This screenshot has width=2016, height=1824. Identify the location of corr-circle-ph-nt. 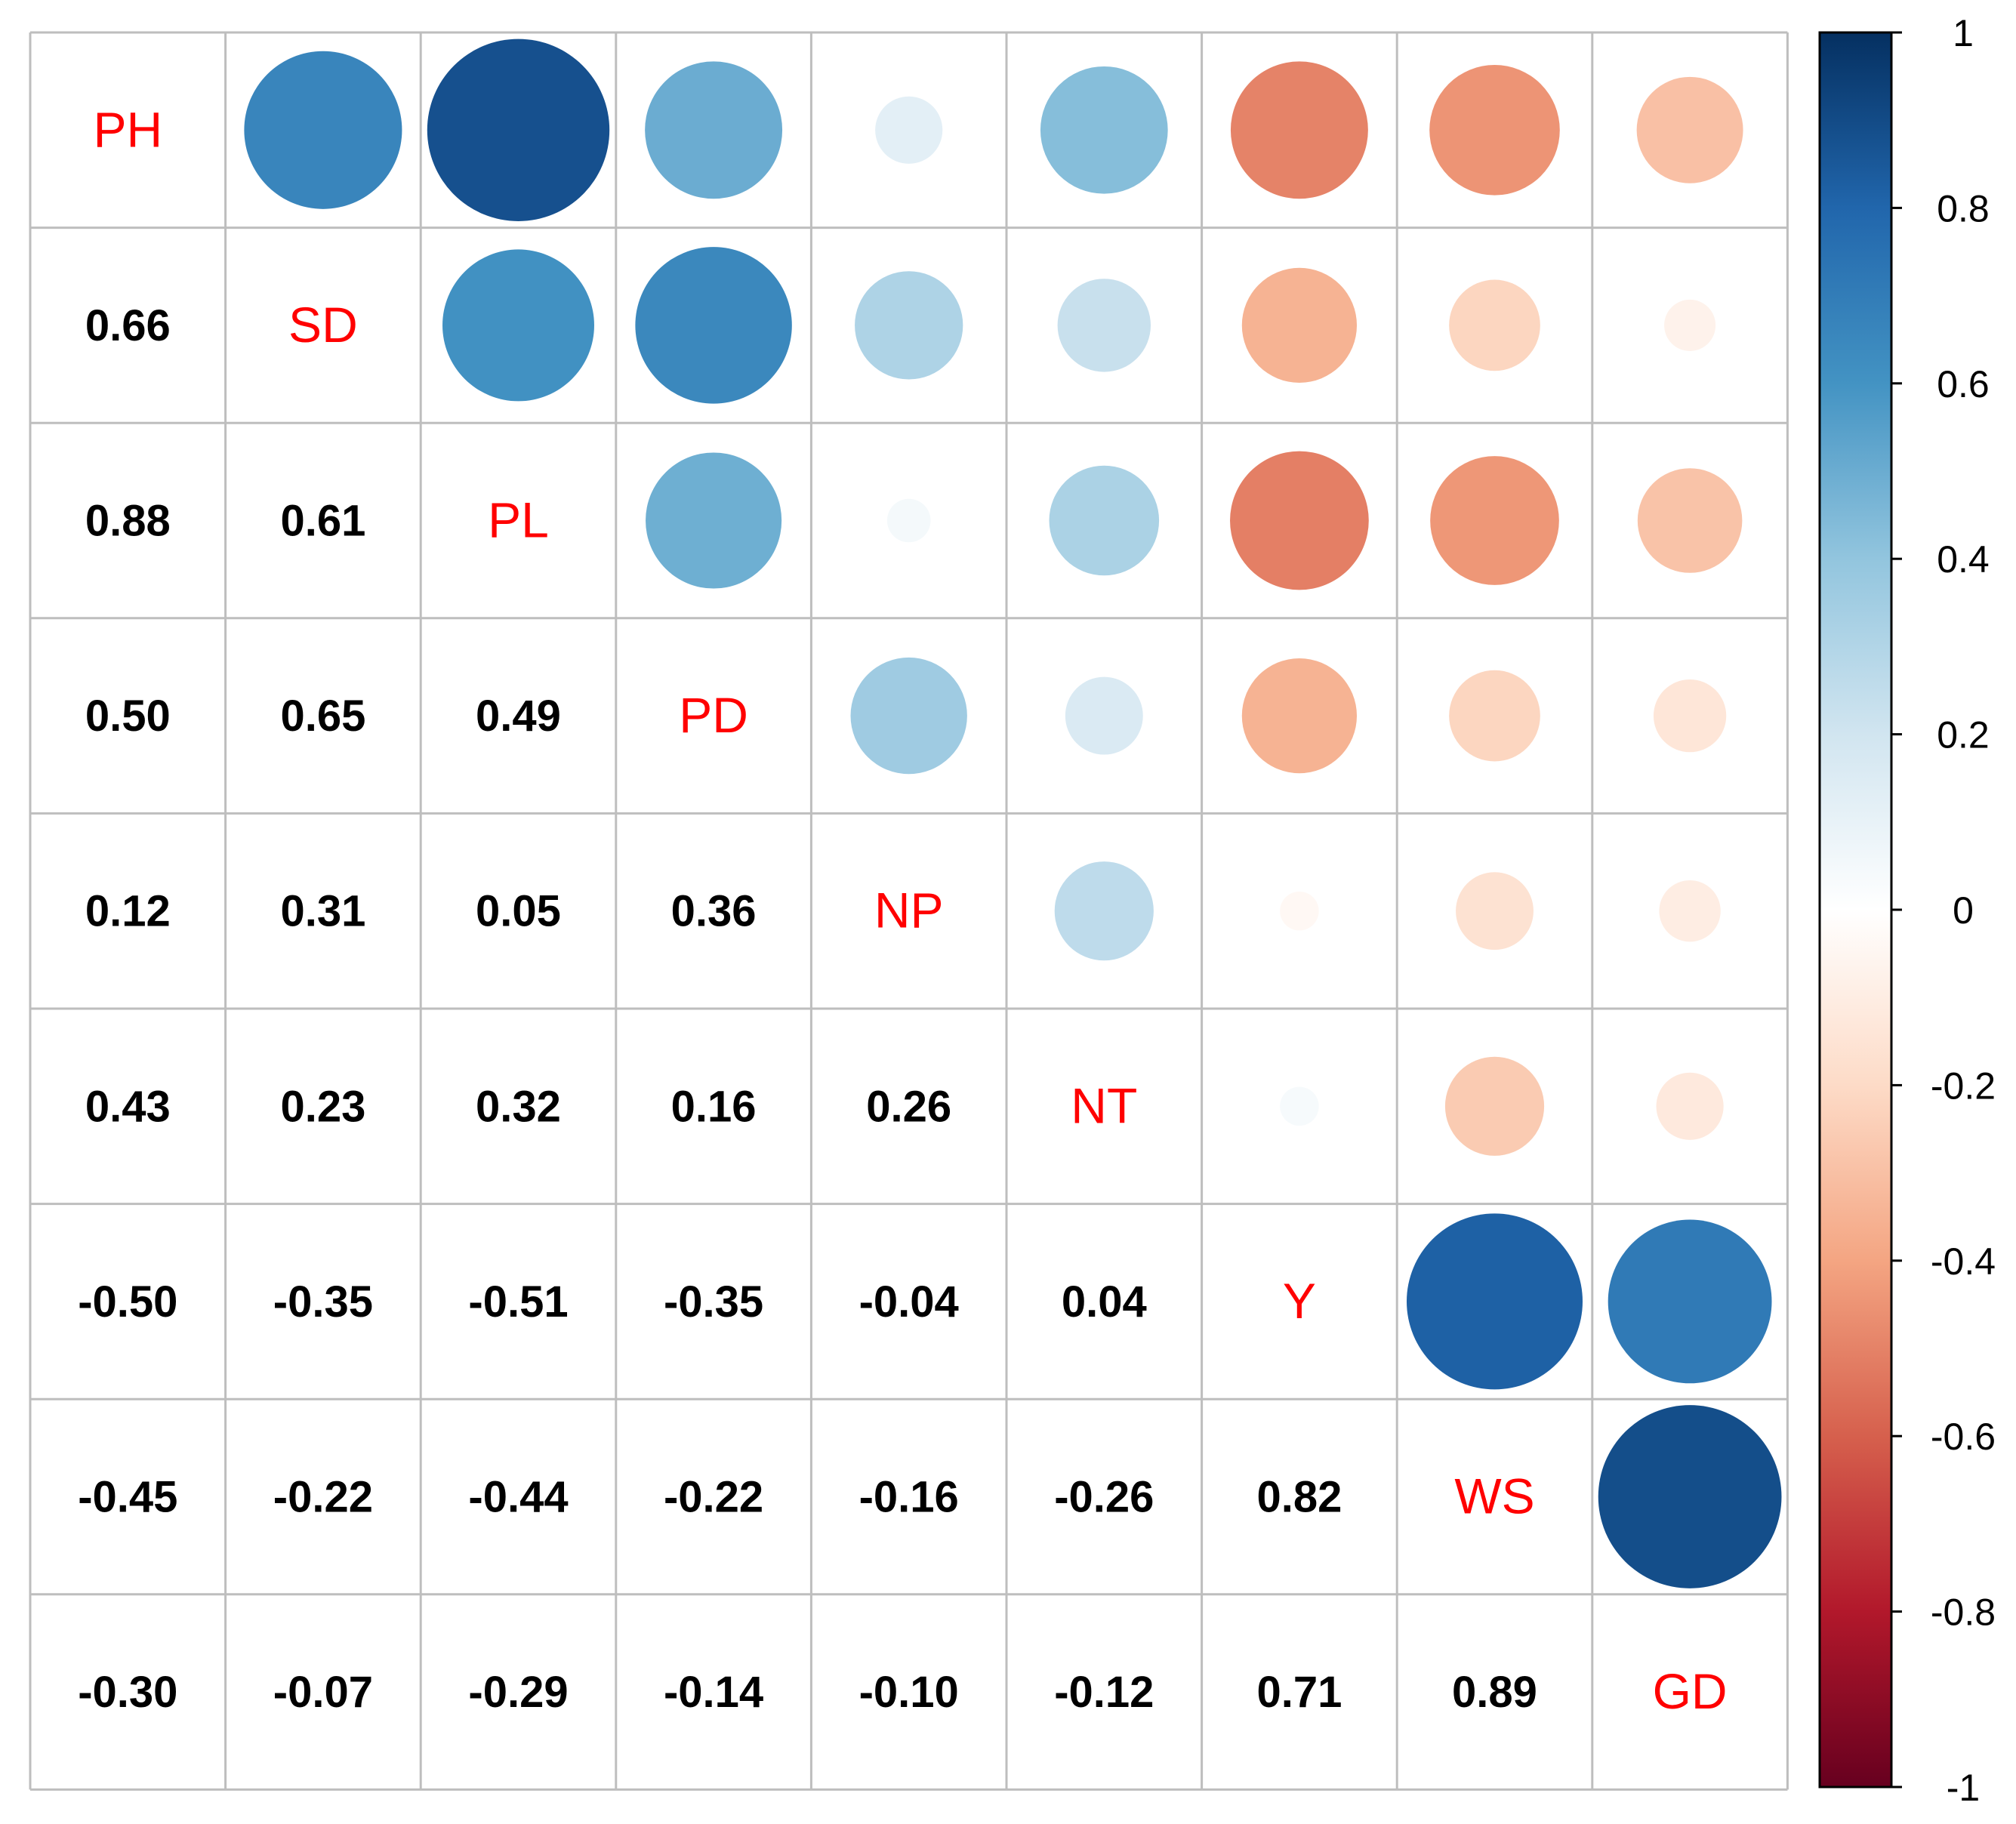
(1104, 130).